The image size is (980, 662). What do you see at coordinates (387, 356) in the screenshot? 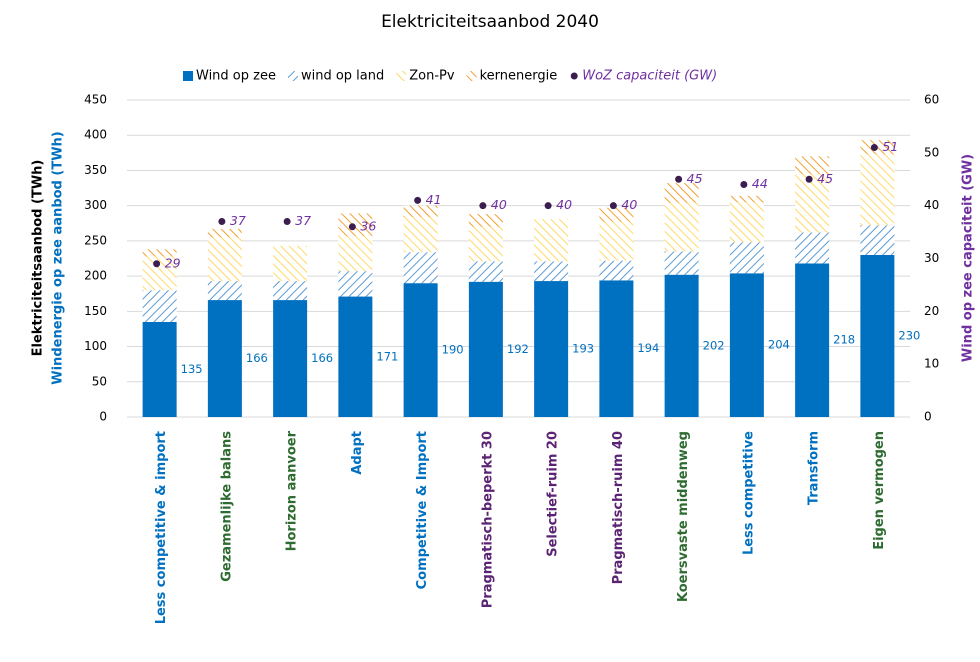
I see `data-label: 171` at bounding box center [387, 356].